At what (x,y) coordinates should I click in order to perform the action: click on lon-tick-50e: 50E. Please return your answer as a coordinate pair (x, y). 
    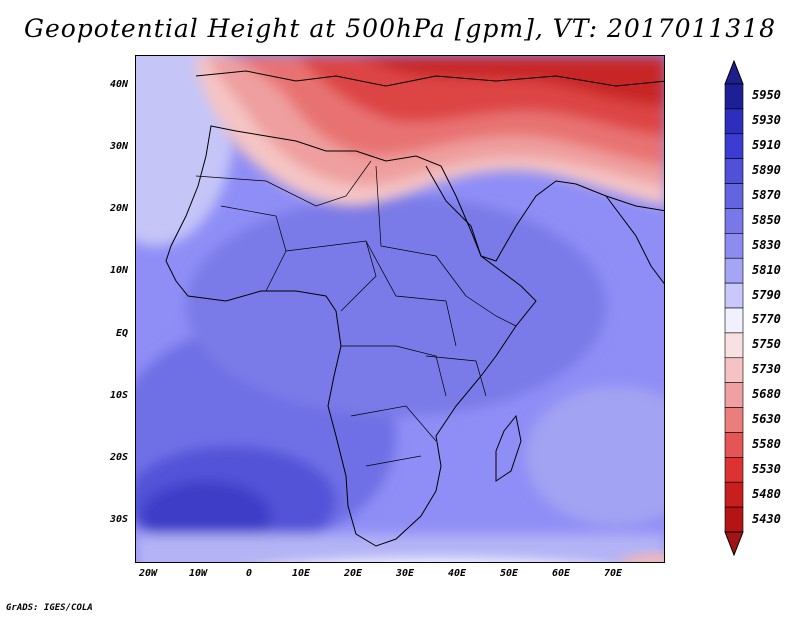
    Looking at the image, I should click on (509, 573).